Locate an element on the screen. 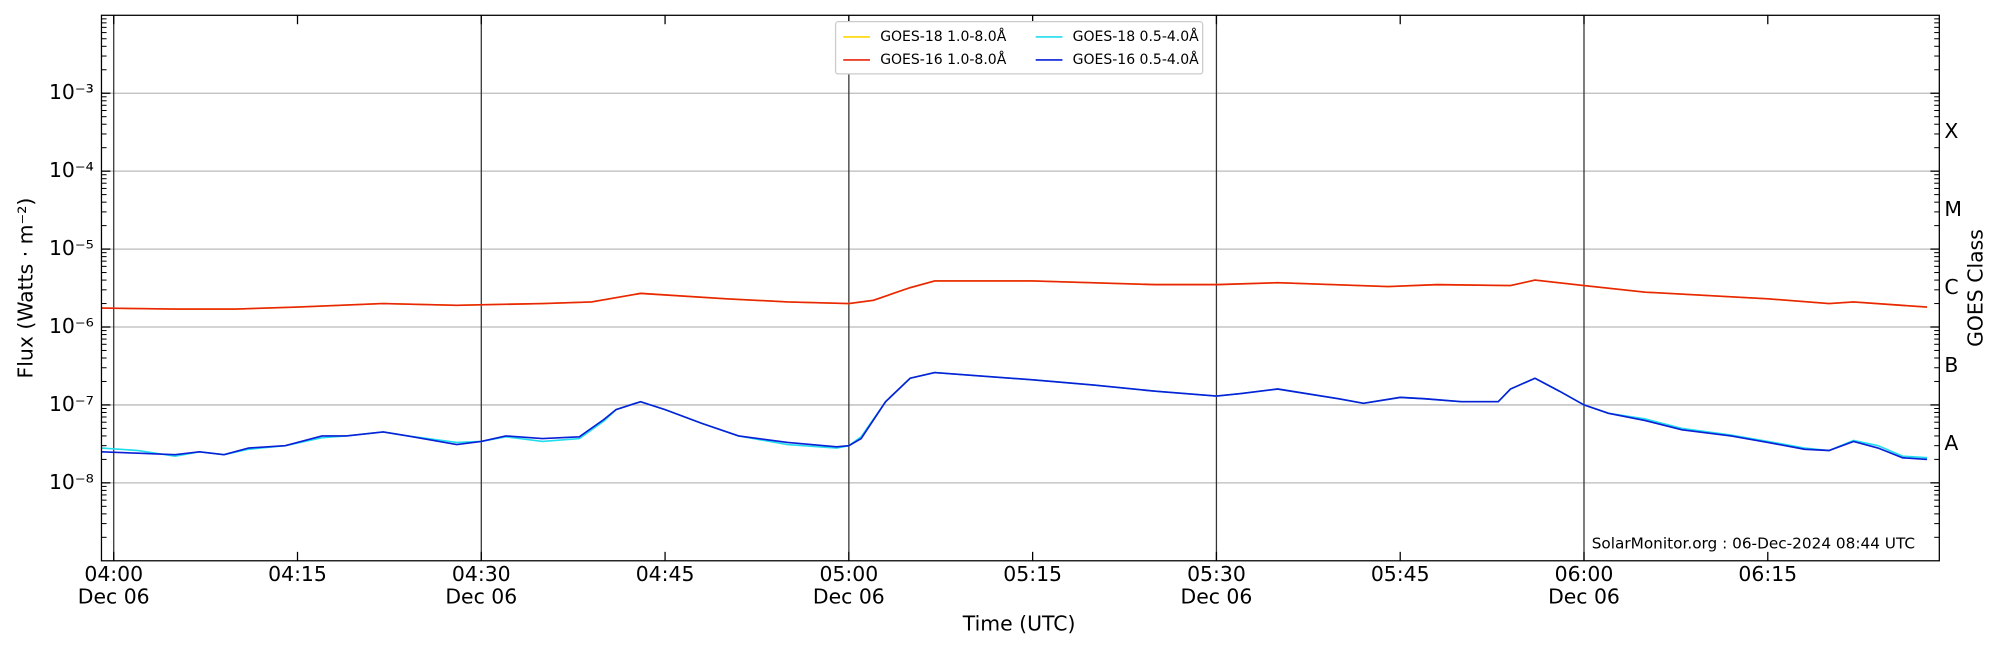  legend-label: GOES-16 1.0-8.0Å is located at coordinates (943, 59).